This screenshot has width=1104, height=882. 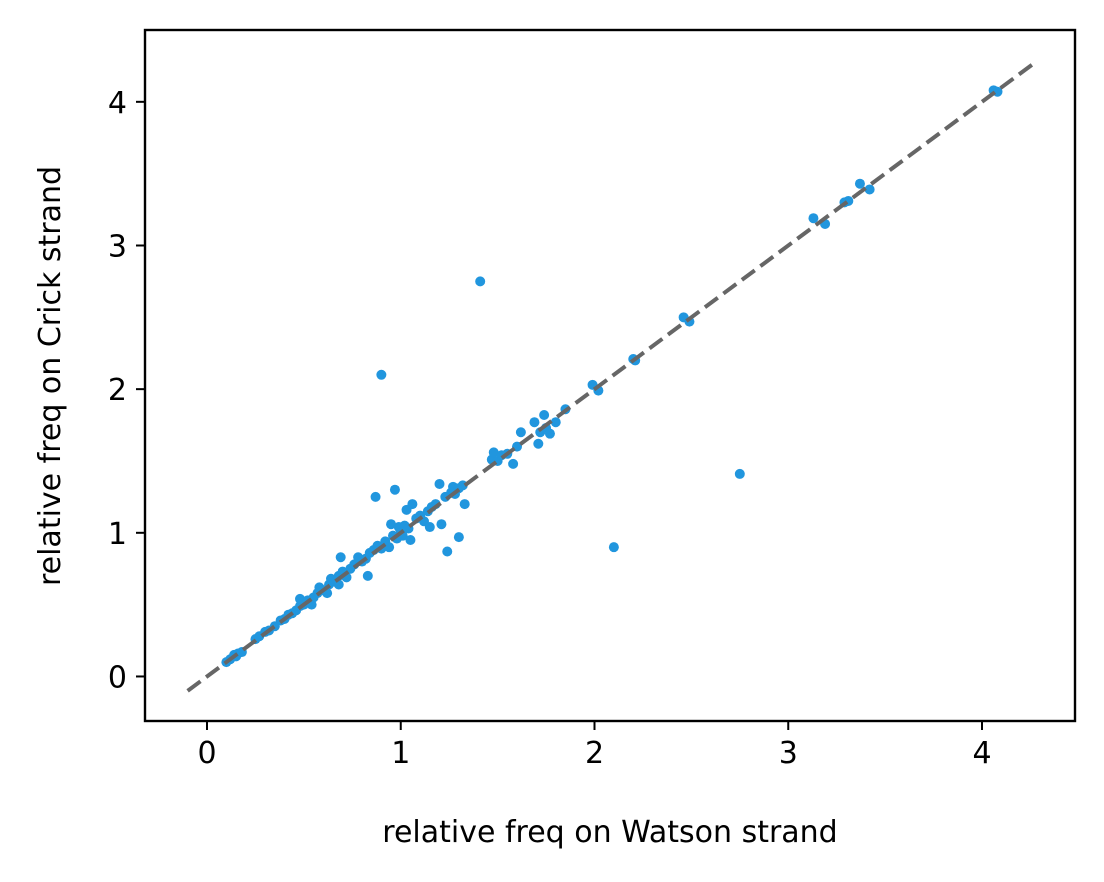 What do you see at coordinates (981, 753) in the screenshot?
I see `x-tick-label: 4` at bounding box center [981, 753].